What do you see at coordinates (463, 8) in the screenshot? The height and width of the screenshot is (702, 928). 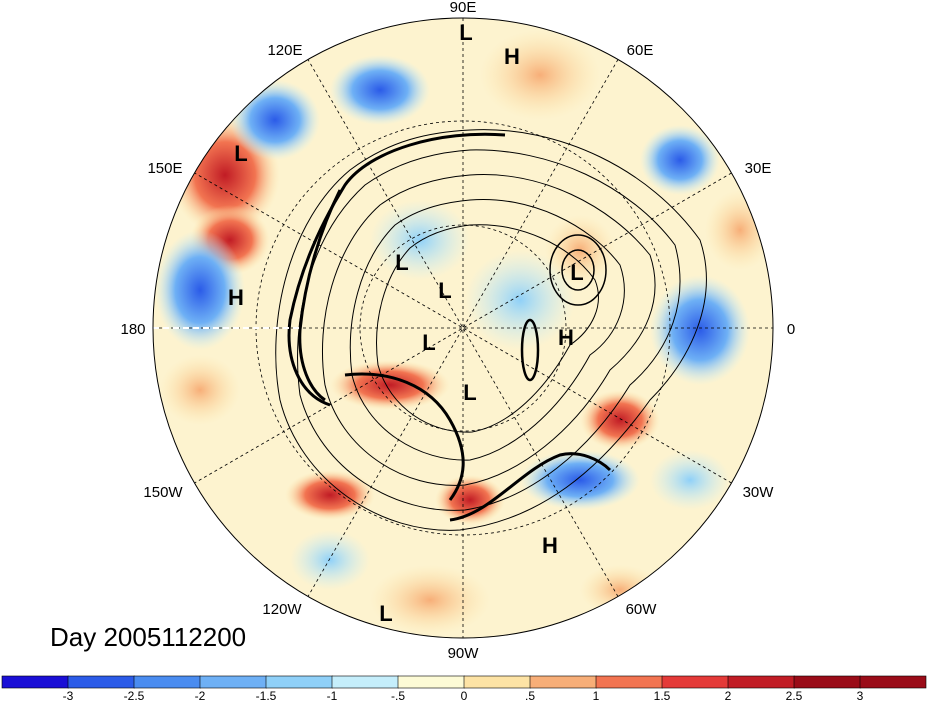 I see `lon-label-90e: 90E` at bounding box center [463, 8].